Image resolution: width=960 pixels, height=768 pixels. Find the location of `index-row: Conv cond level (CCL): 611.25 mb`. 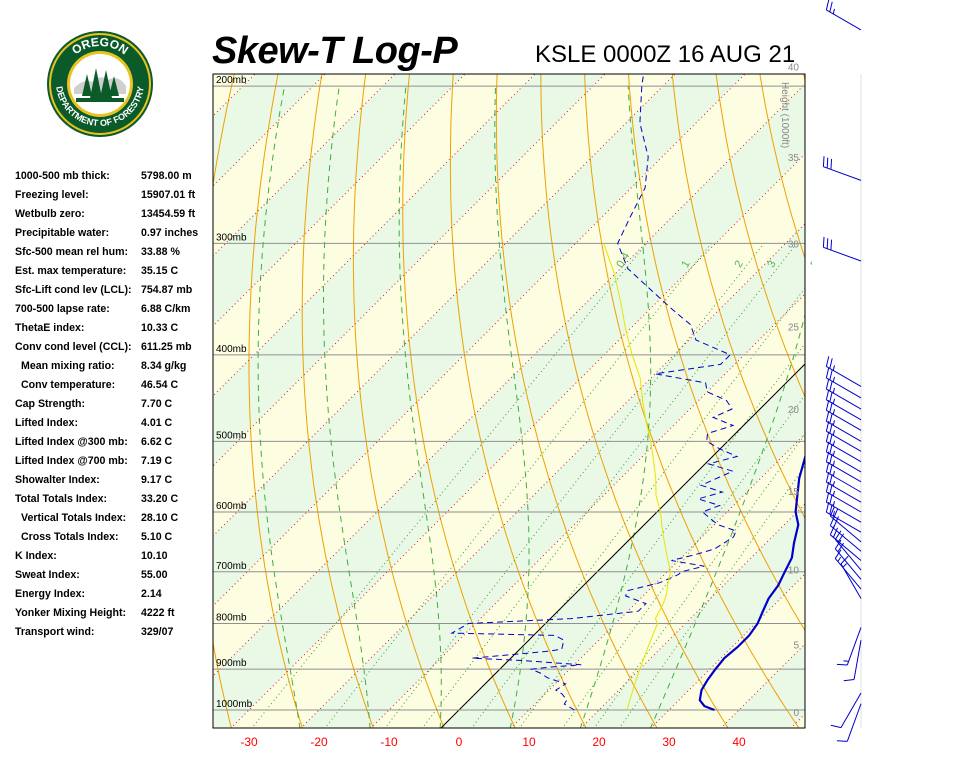

index-row: Conv cond level (CCL): 611.25 mb is located at coordinates (115, 348).